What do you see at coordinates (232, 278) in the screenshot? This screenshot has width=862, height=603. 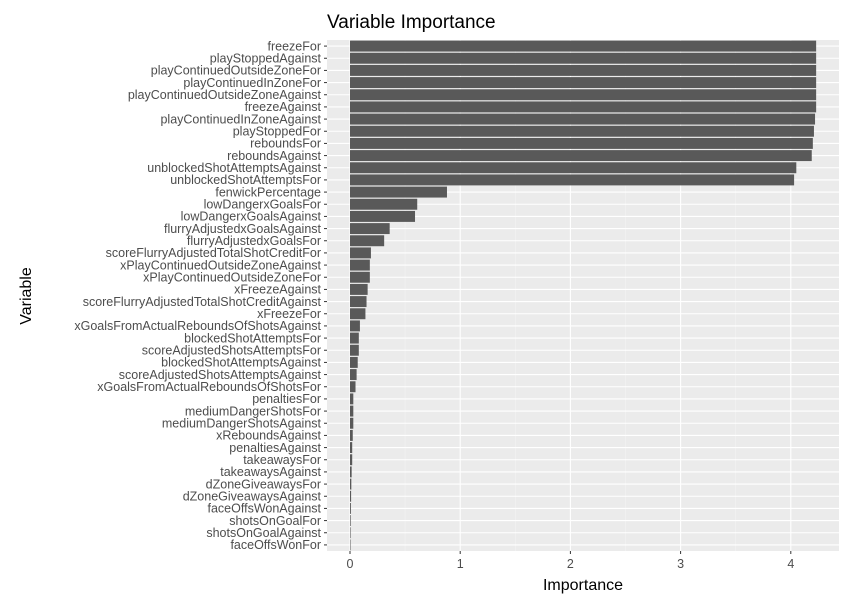 I see `y-tick-label: xPlayContinuedOutsideZoneFor` at bounding box center [232, 278].